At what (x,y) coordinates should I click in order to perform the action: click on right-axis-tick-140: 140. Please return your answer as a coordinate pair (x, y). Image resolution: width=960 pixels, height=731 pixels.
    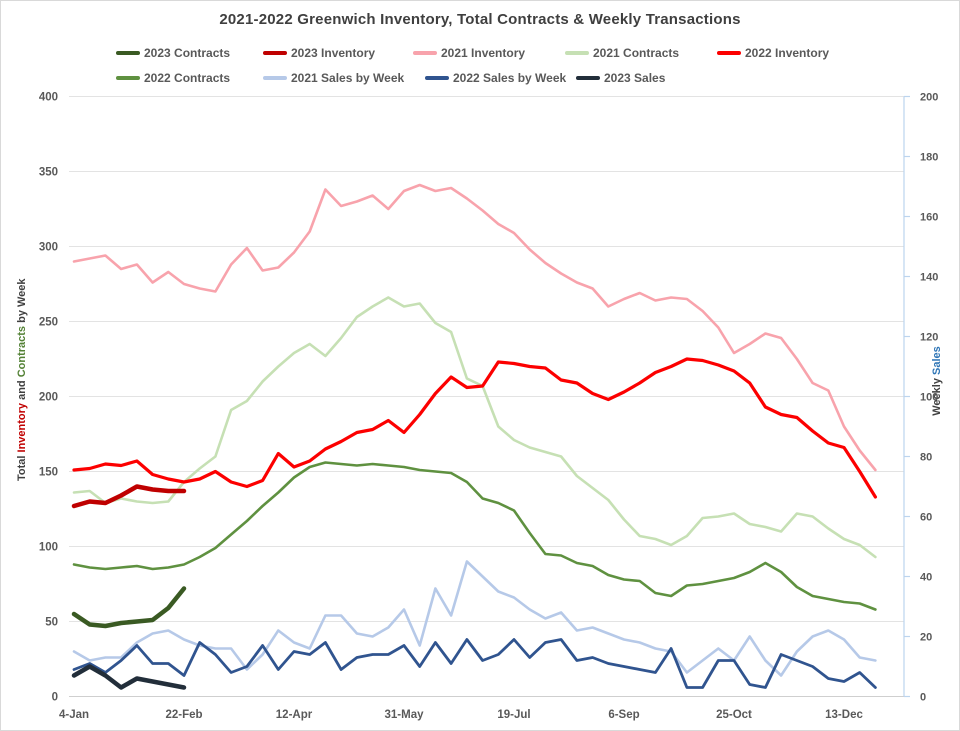
    Looking at the image, I should click on (929, 278).